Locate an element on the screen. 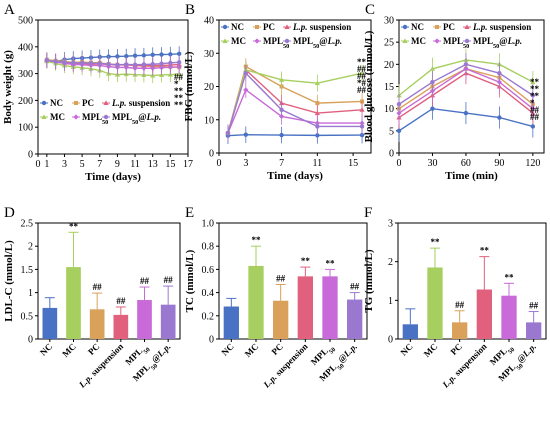 This screenshot has width=550, height=427. significance-mark: * is located at coordinates (532, 103).